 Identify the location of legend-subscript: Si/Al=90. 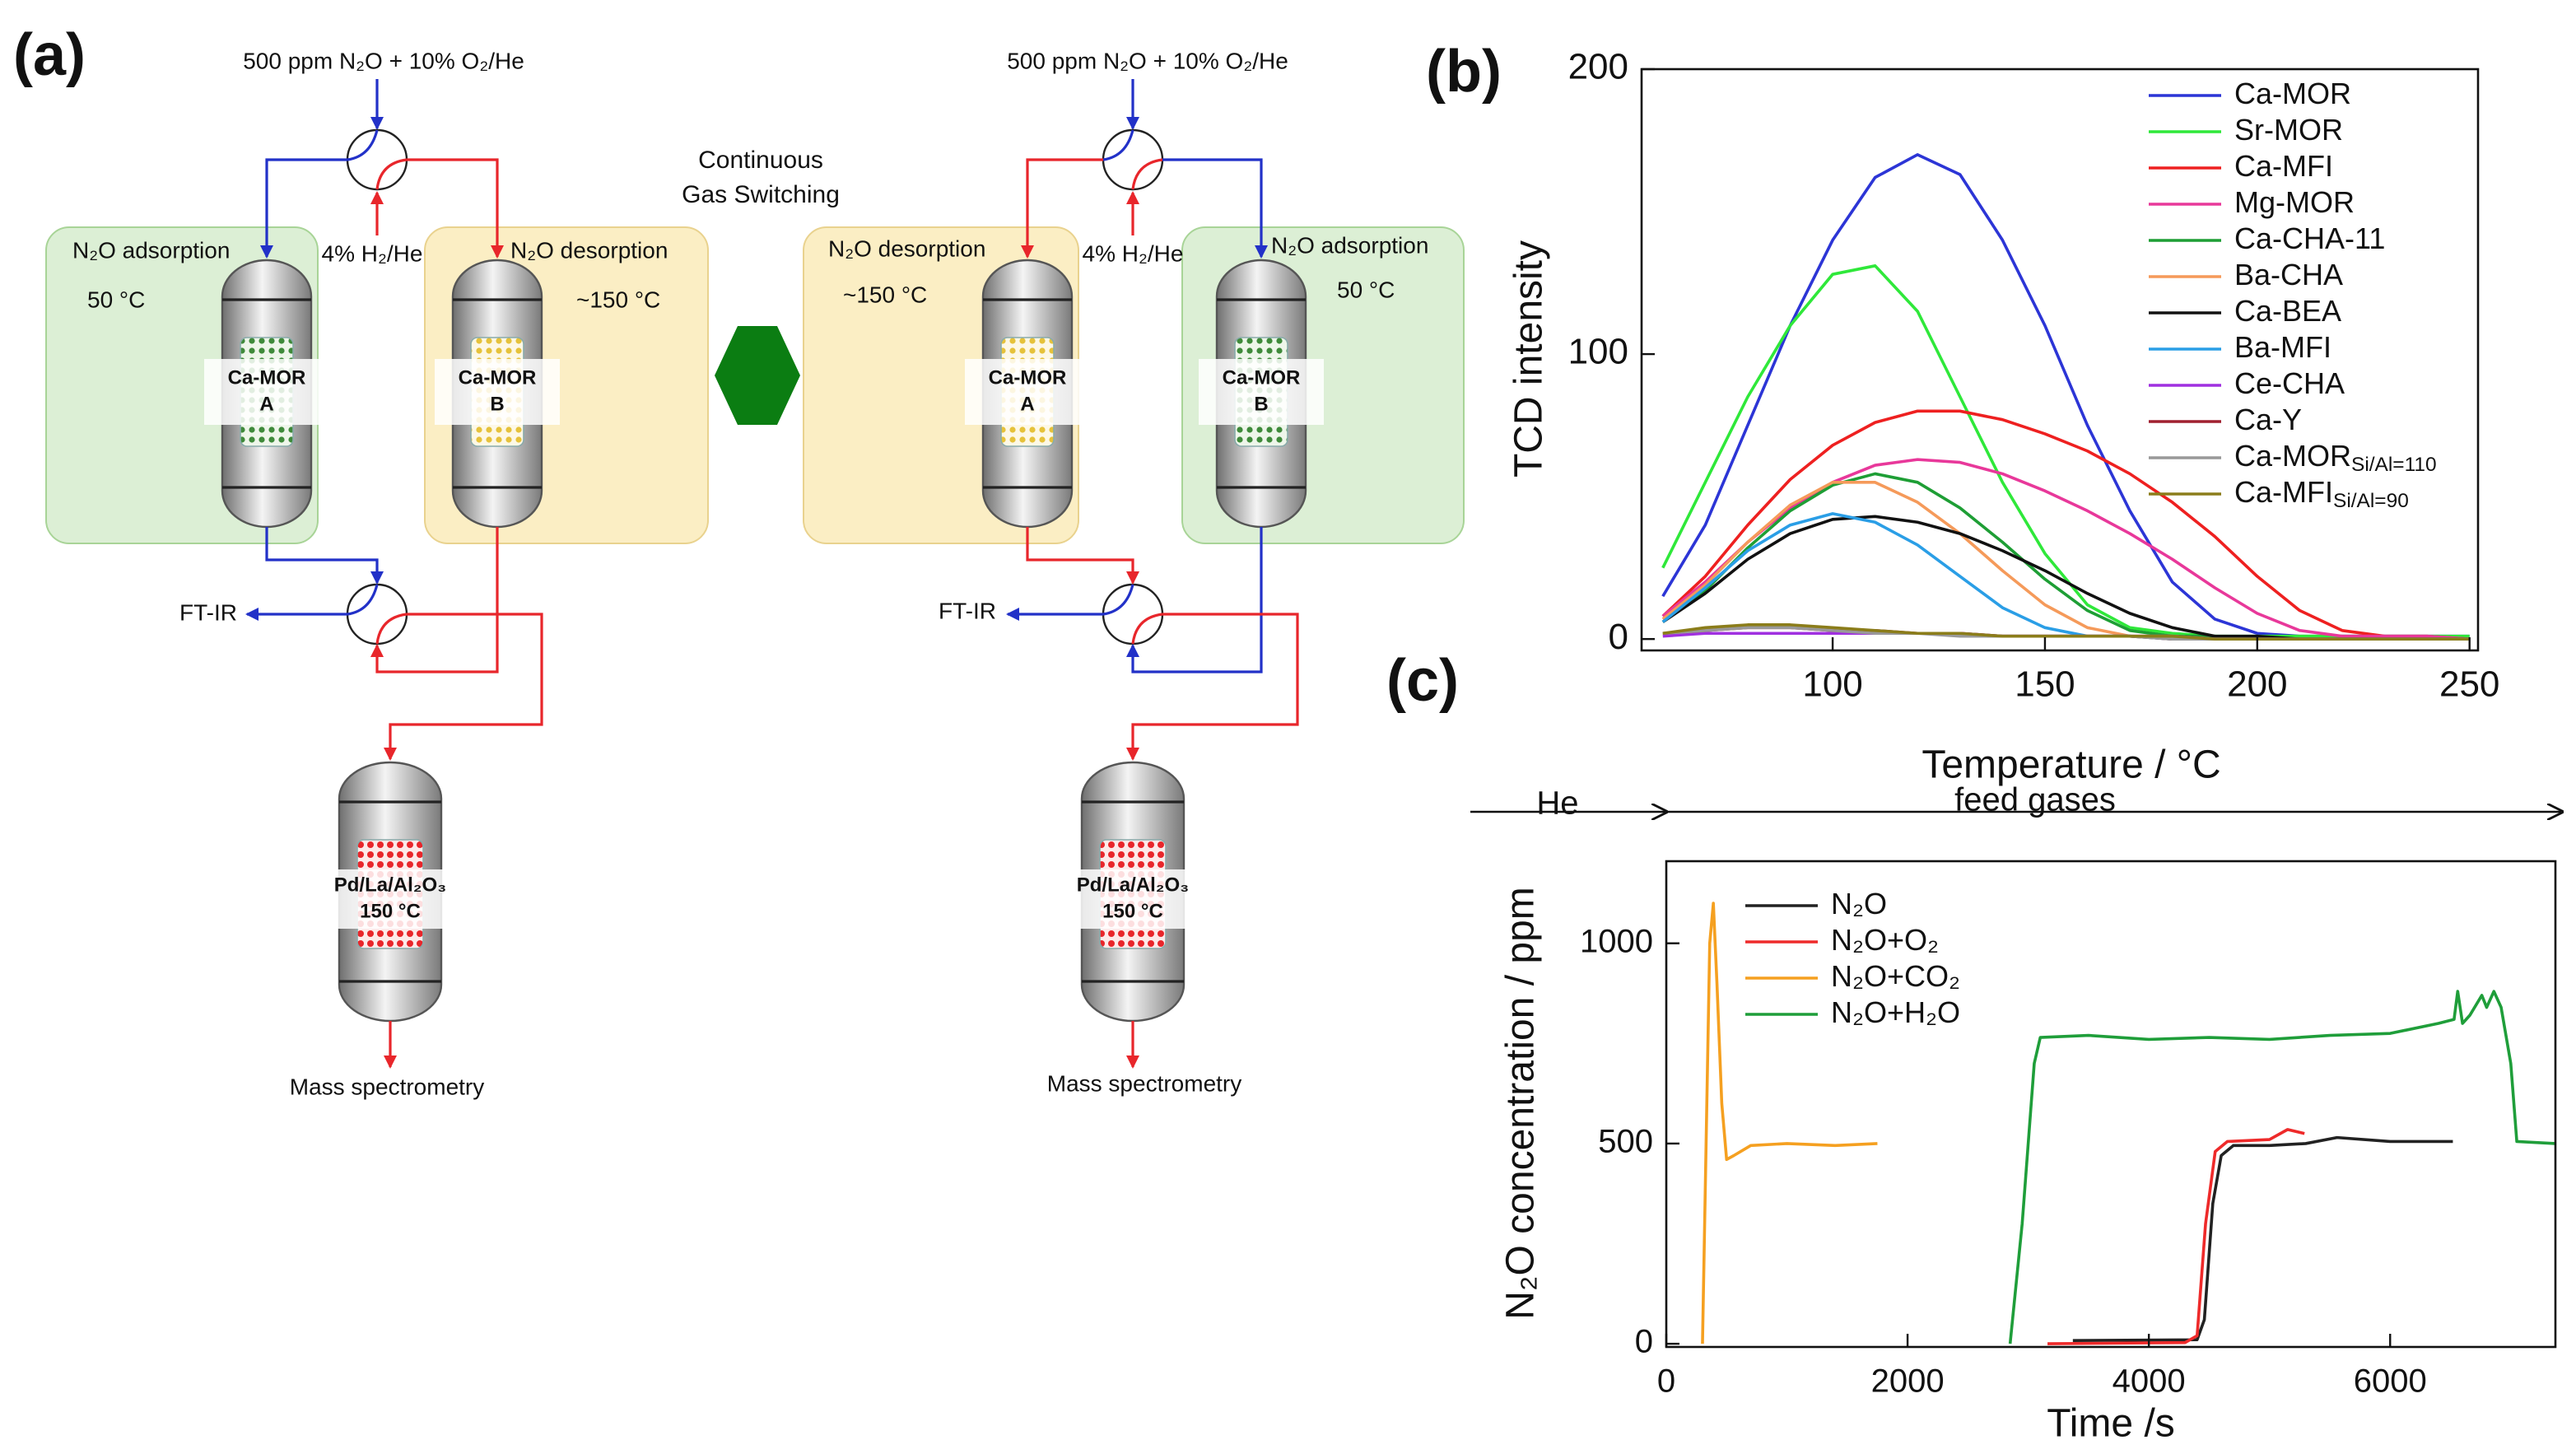
(2371, 501).